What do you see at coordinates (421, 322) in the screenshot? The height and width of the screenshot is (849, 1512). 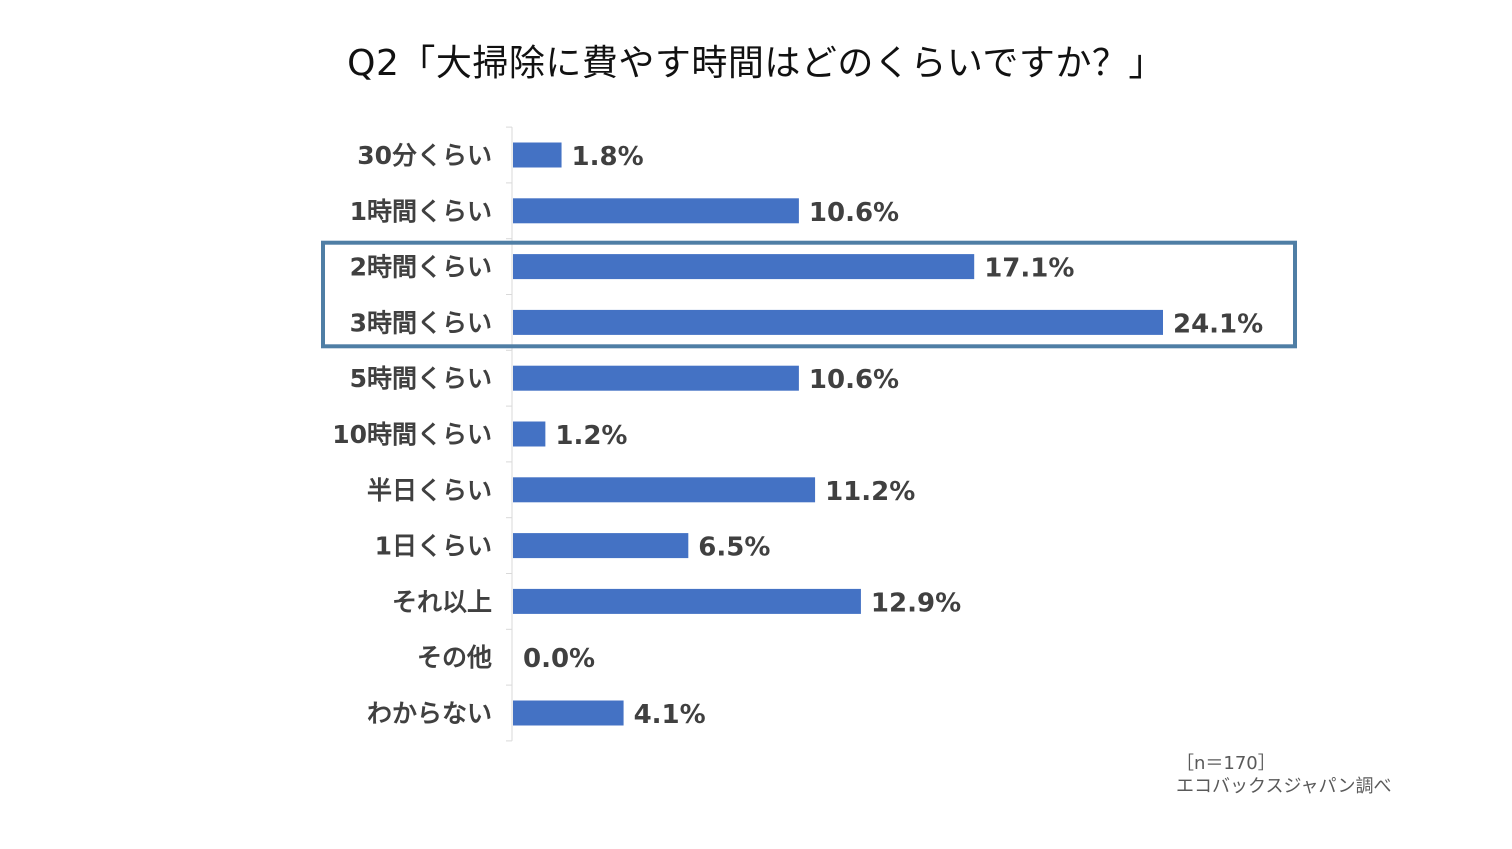 I see `category-label: 3時間くらい` at bounding box center [421, 322].